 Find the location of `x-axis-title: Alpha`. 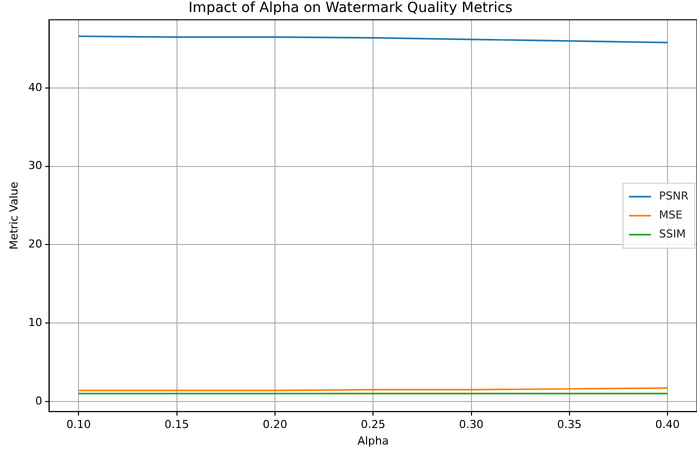

x-axis-title: Alpha is located at coordinates (373, 441).